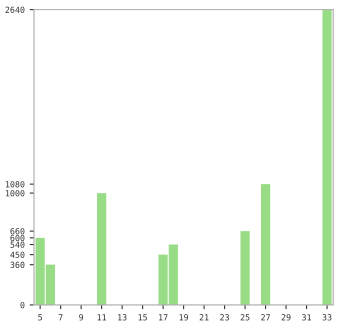  I want to click on x-tick-label: 29, so click(286, 317).